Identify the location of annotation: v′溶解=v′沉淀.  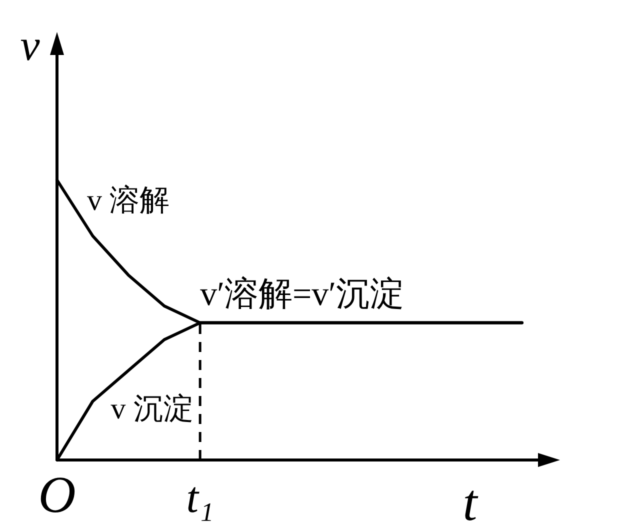
(302, 294).